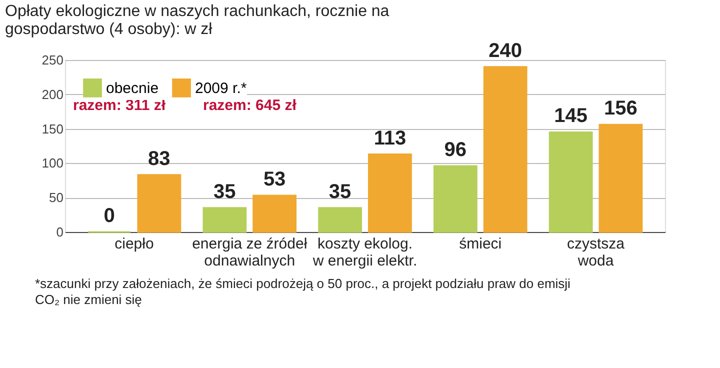 The height and width of the screenshot is (368, 720). I want to click on annotation: razem: 311 zł, so click(119, 105).